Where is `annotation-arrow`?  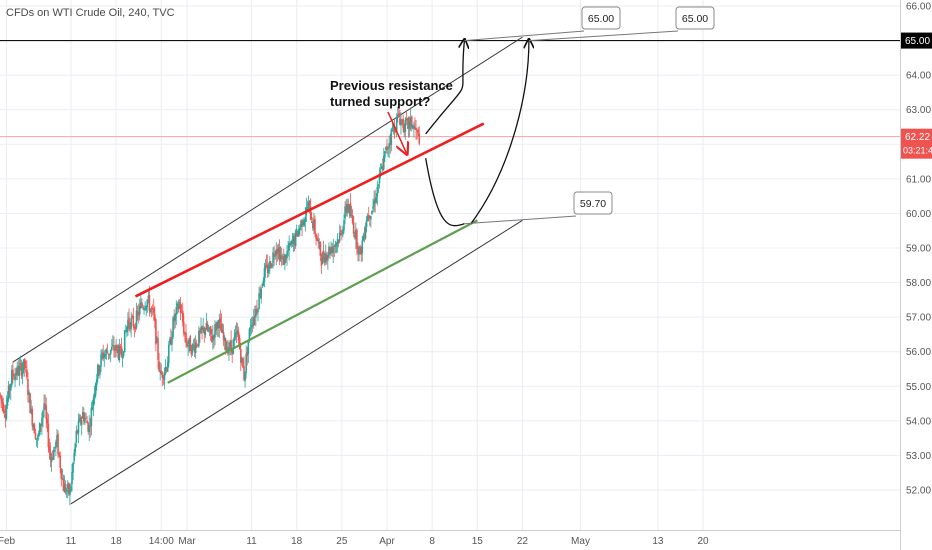 annotation-arrow is located at coordinates (396, 132).